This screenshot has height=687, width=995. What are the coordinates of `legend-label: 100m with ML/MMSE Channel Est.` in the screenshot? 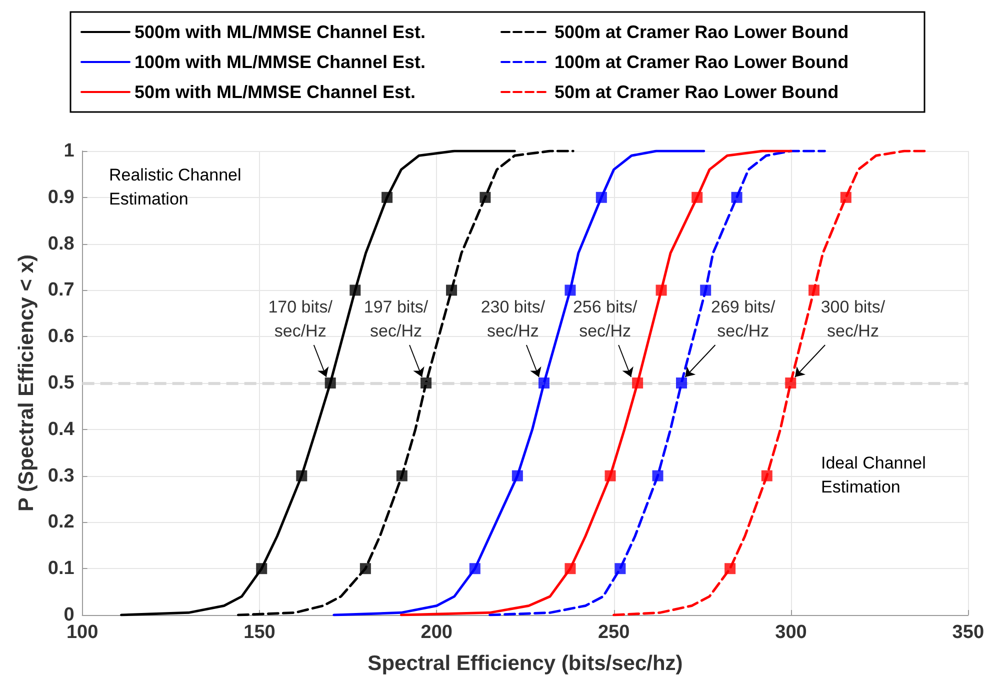 It's located at (280, 62).